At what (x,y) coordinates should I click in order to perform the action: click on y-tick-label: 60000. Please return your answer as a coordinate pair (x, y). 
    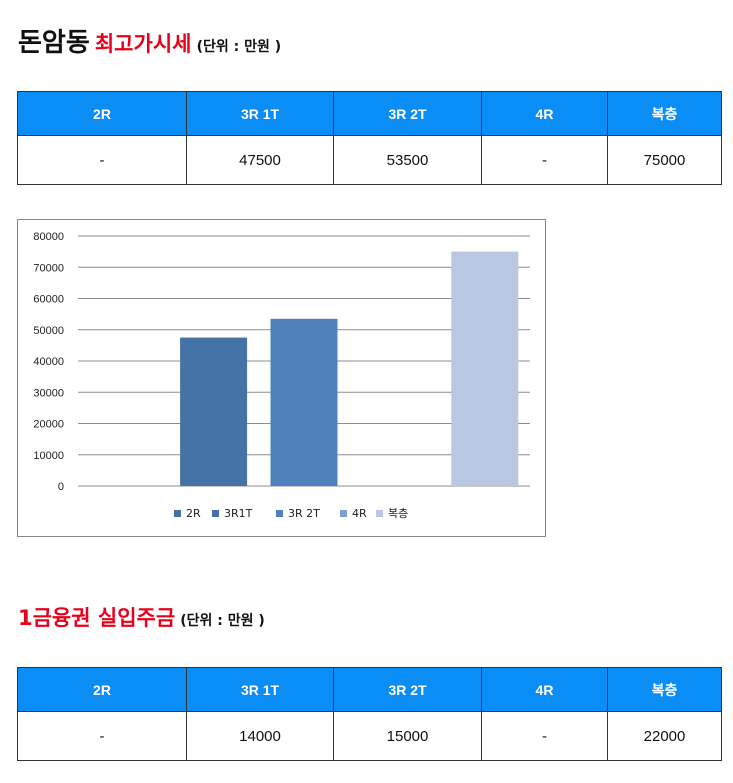
    Looking at the image, I should click on (48, 300).